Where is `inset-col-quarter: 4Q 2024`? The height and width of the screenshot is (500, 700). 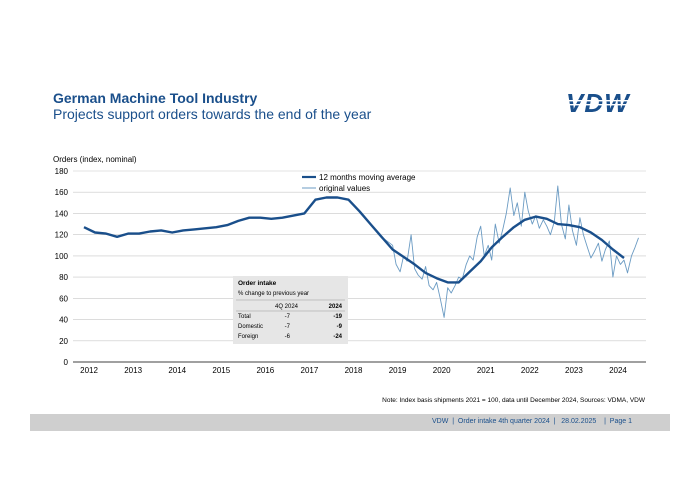
inset-col-quarter: 4Q 2024 is located at coordinates (287, 307).